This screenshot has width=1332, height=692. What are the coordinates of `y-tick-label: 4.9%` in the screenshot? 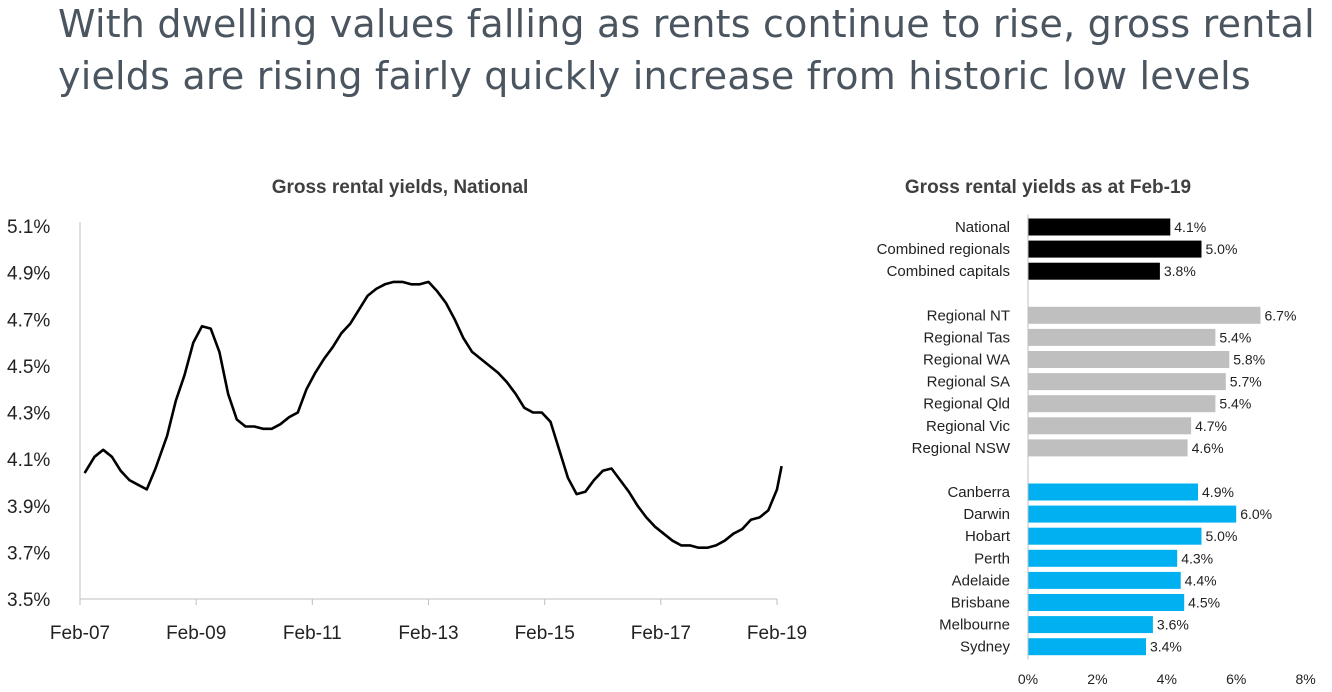 It's located at (28, 274).